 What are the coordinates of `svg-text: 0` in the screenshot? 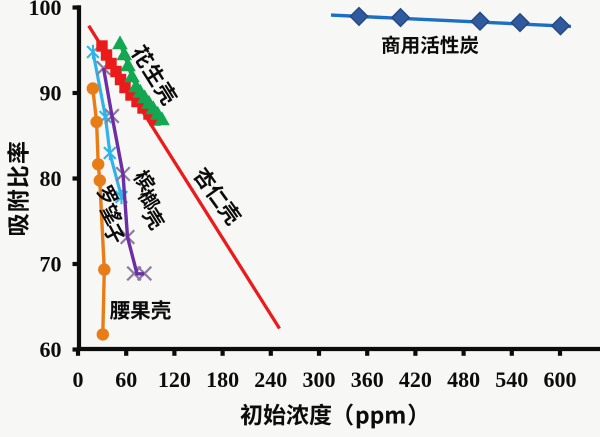 It's located at (78, 379).